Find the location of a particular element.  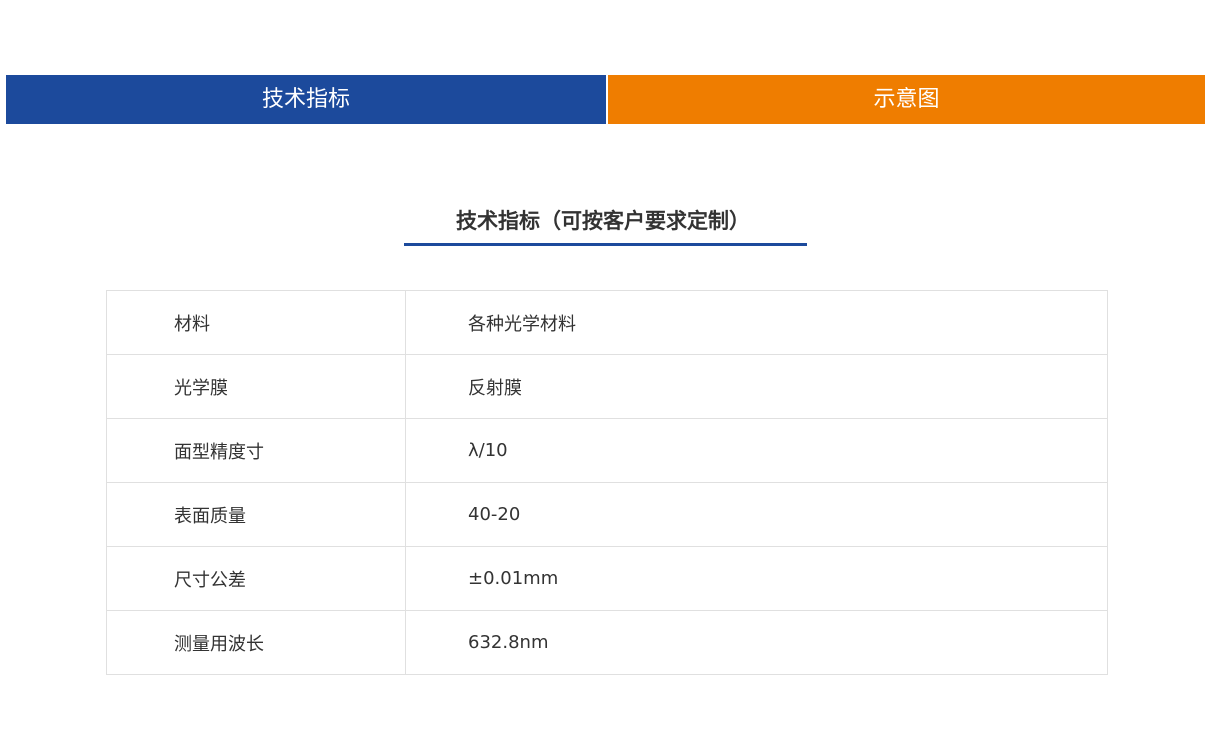

section-title: 技术指标（可按客户要求定制） is located at coordinates (603, 221).